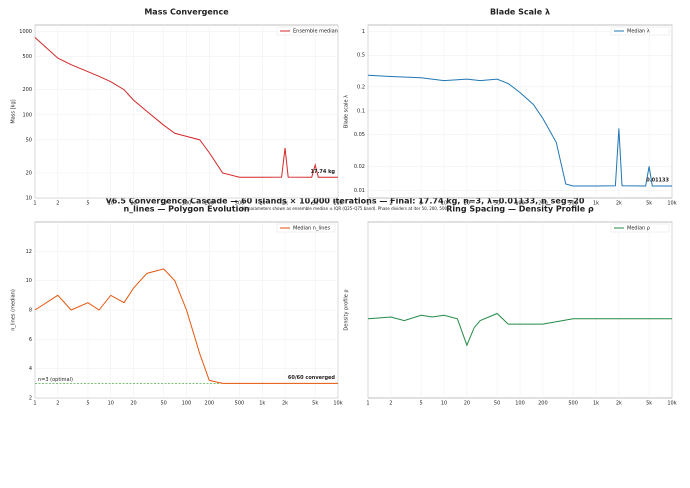  I want to click on panel-title: Mass Convergence, so click(186, 12).